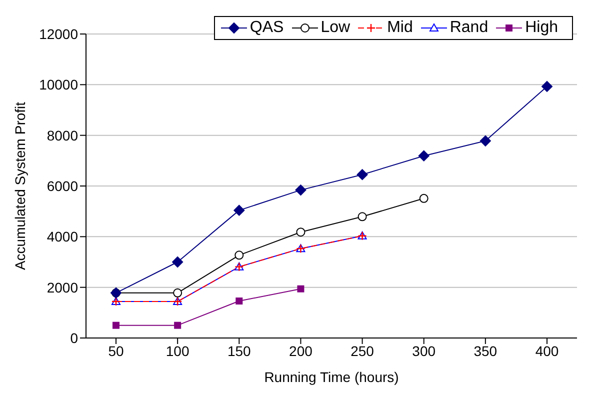  I want to click on x-tick-label: 350, so click(486, 350).